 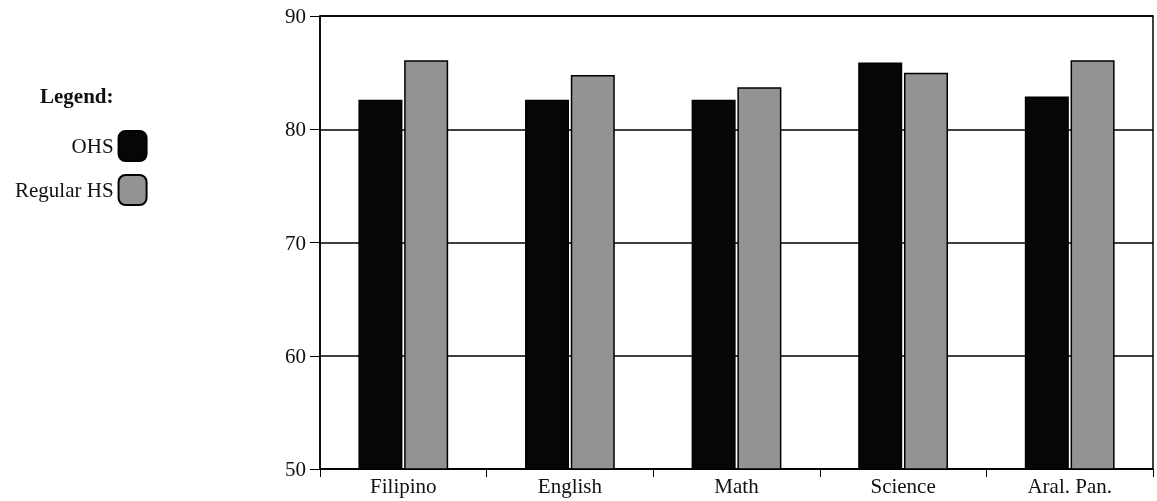 I want to click on y-tick-label: 60, so click(x=295, y=355).